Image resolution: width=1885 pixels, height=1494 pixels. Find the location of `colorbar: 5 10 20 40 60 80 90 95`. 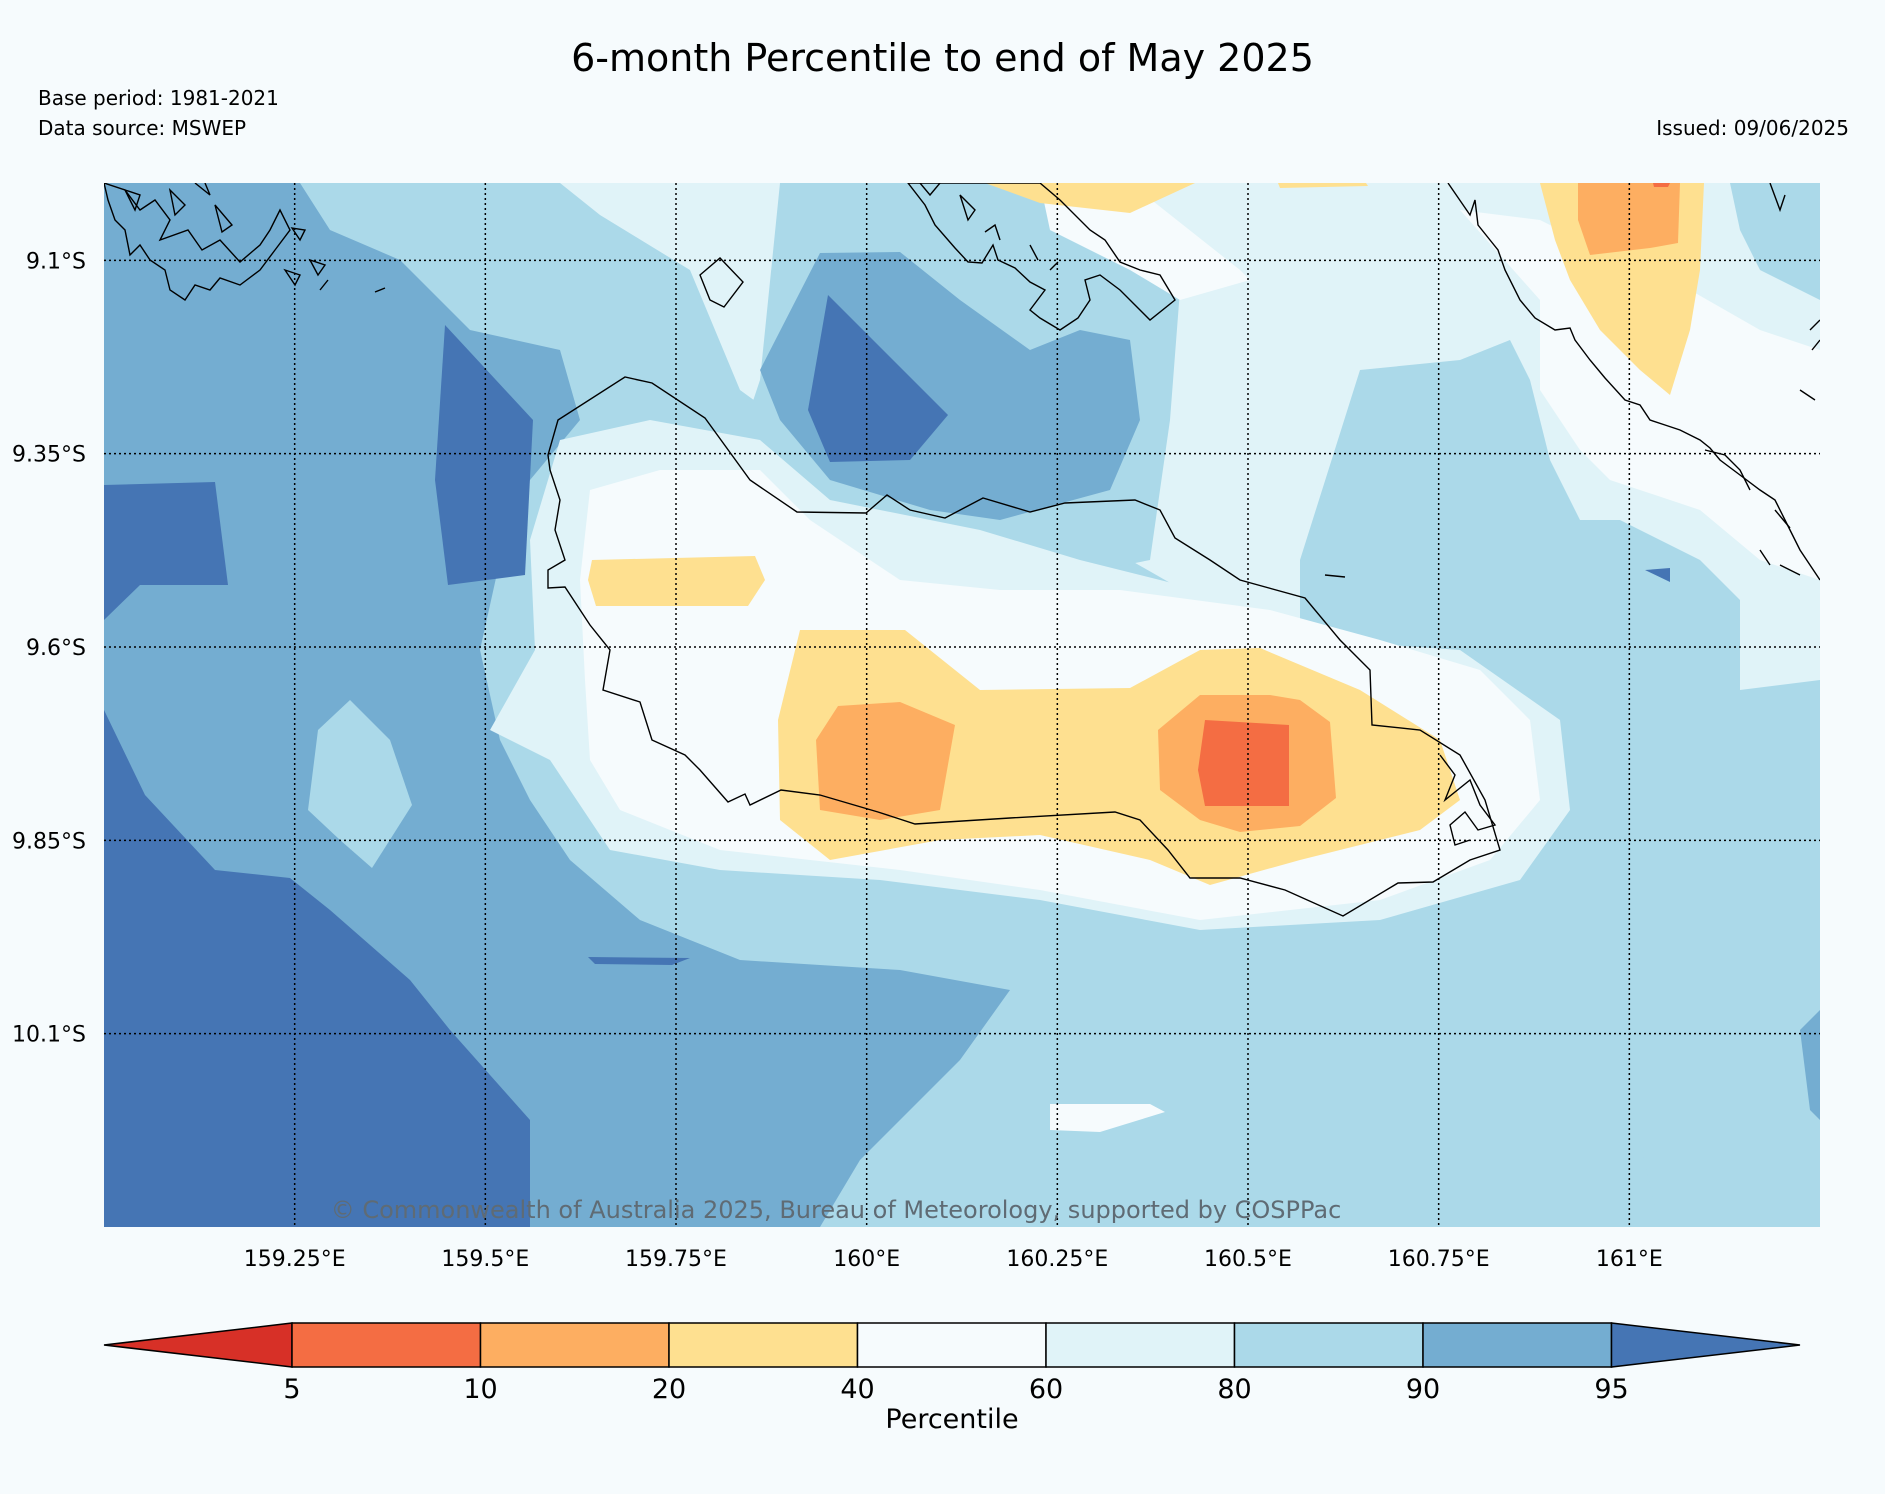

colorbar: 5 10 20 40 60 80 90 95 is located at coordinates (952, 1363).